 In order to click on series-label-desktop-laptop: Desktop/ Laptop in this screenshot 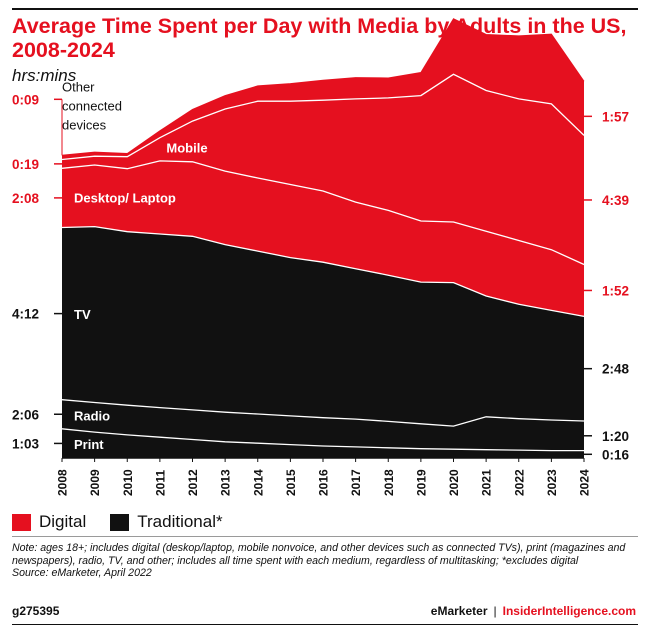, I will do `click(125, 197)`.